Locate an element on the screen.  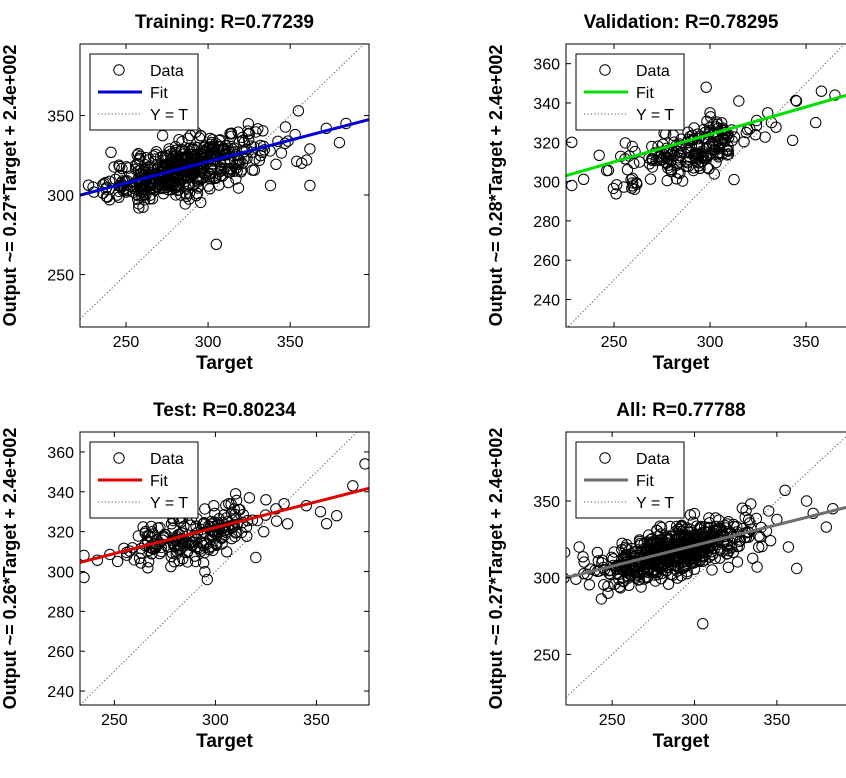
legend-label: Fit is located at coordinates (645, 481).